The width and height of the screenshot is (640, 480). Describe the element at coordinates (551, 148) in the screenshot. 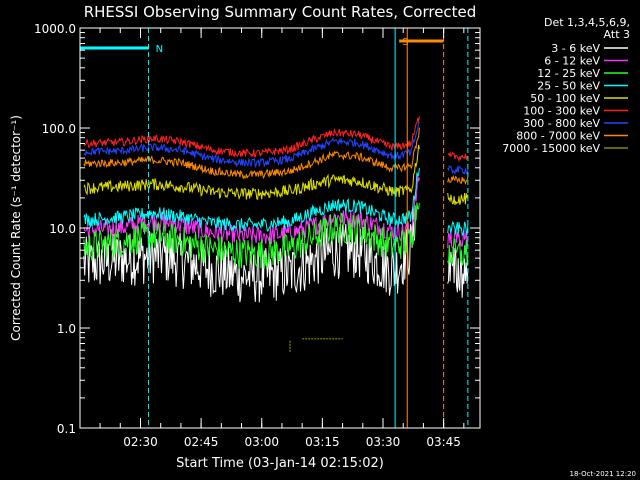

I see `legend-label: 7000 - 15000 keV` at that location.